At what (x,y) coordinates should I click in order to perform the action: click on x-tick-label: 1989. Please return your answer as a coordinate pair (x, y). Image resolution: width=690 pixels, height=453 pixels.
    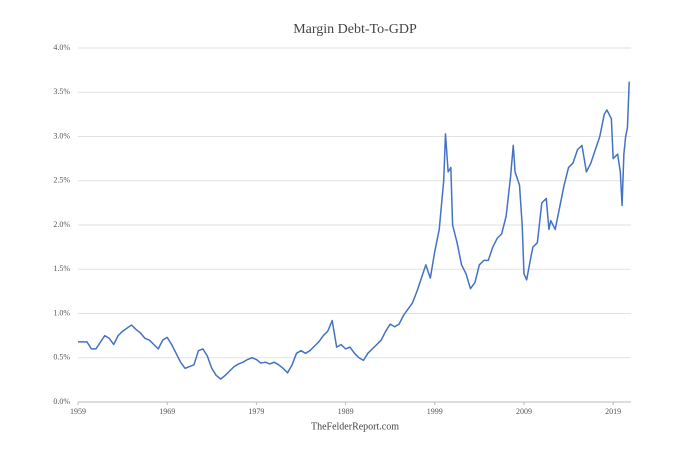
    Looking at the image, I should click on (346, 411).